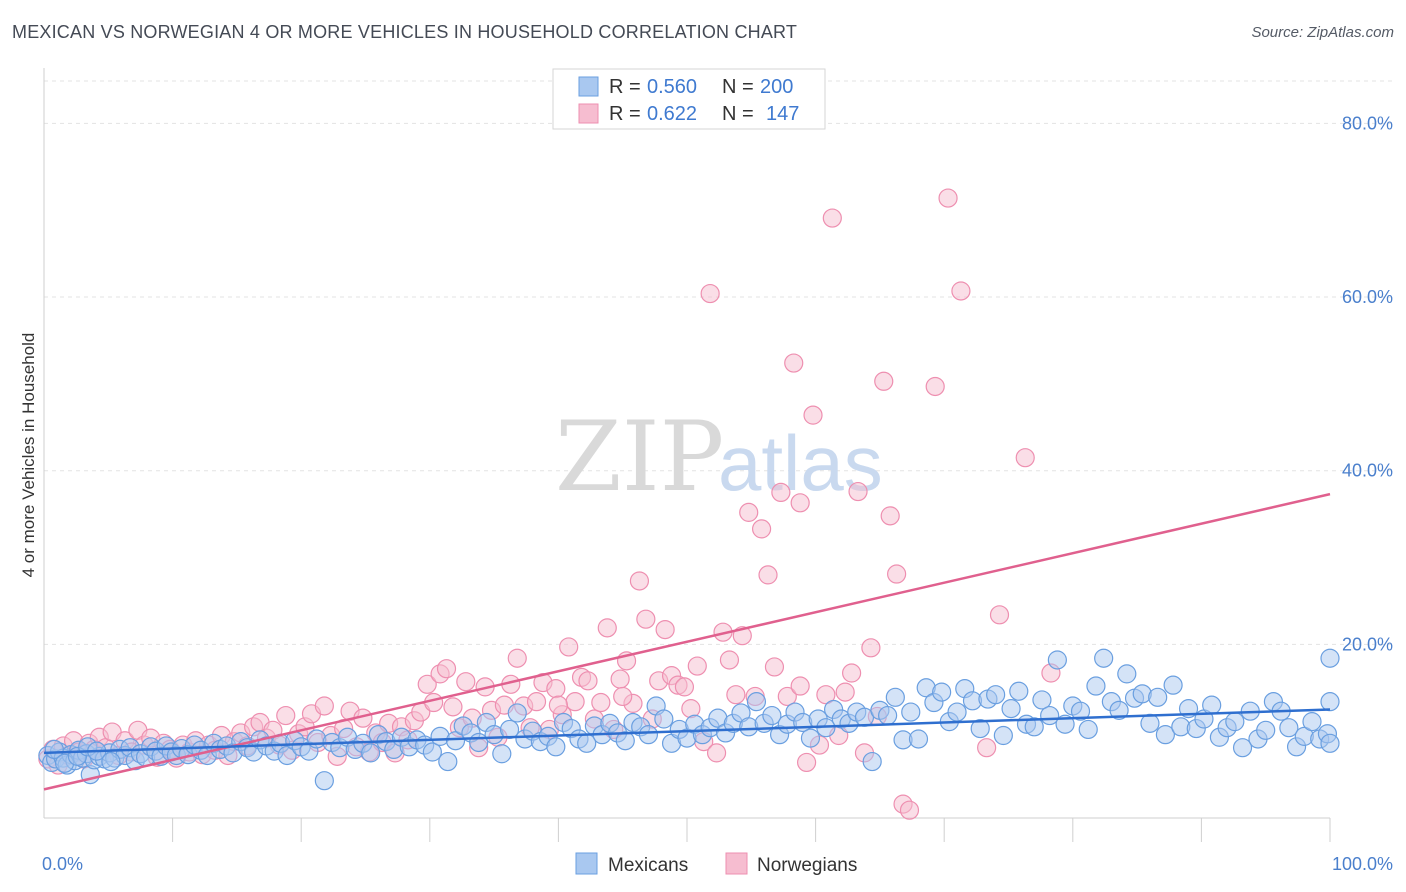  Describe the element at coordinates (586, 863) in the screenshot. I see `bottom-legend-swatch-mexicans` at that location.